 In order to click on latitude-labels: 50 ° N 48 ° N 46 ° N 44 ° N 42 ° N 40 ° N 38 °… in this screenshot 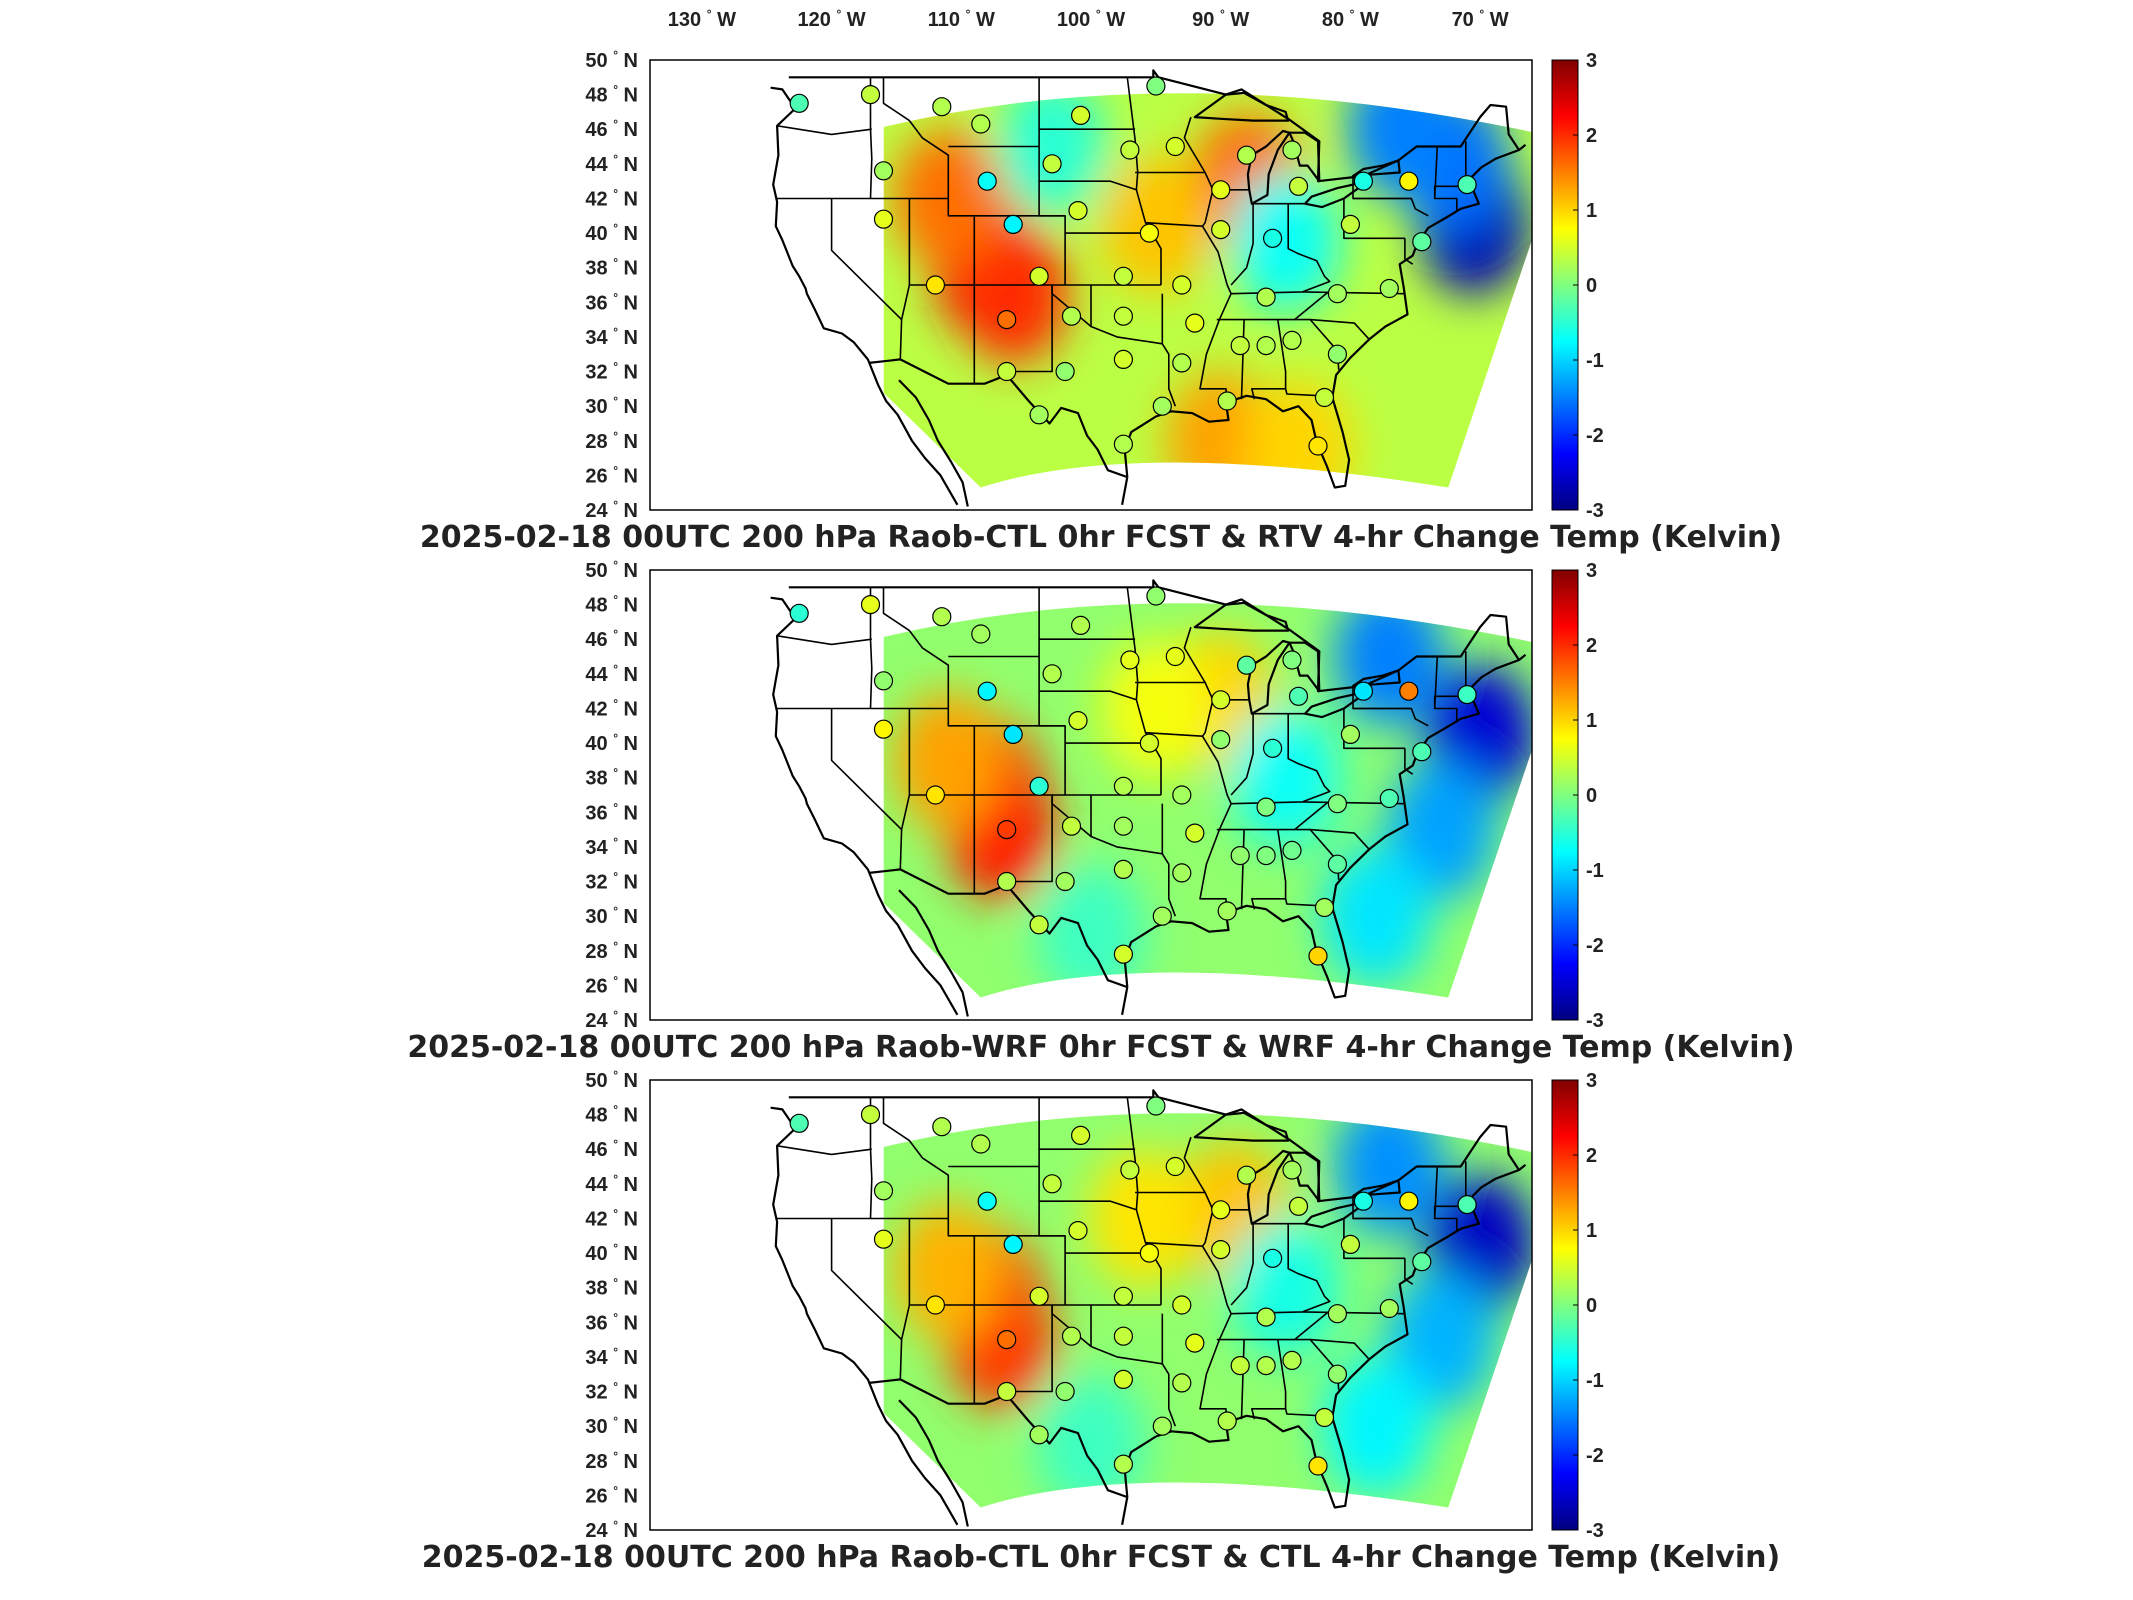, I will do `click(611, 285)`.